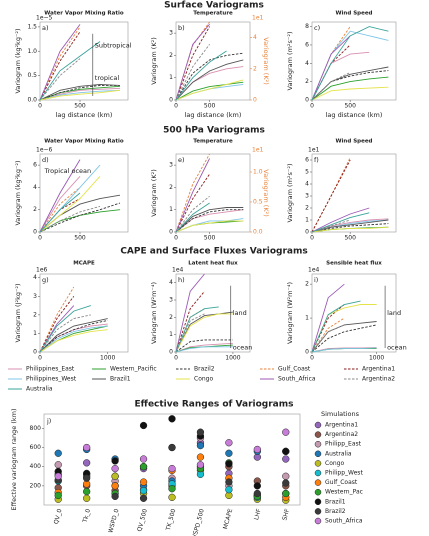  I want to click on legend-label: Philipp_West, so click(344, 473).